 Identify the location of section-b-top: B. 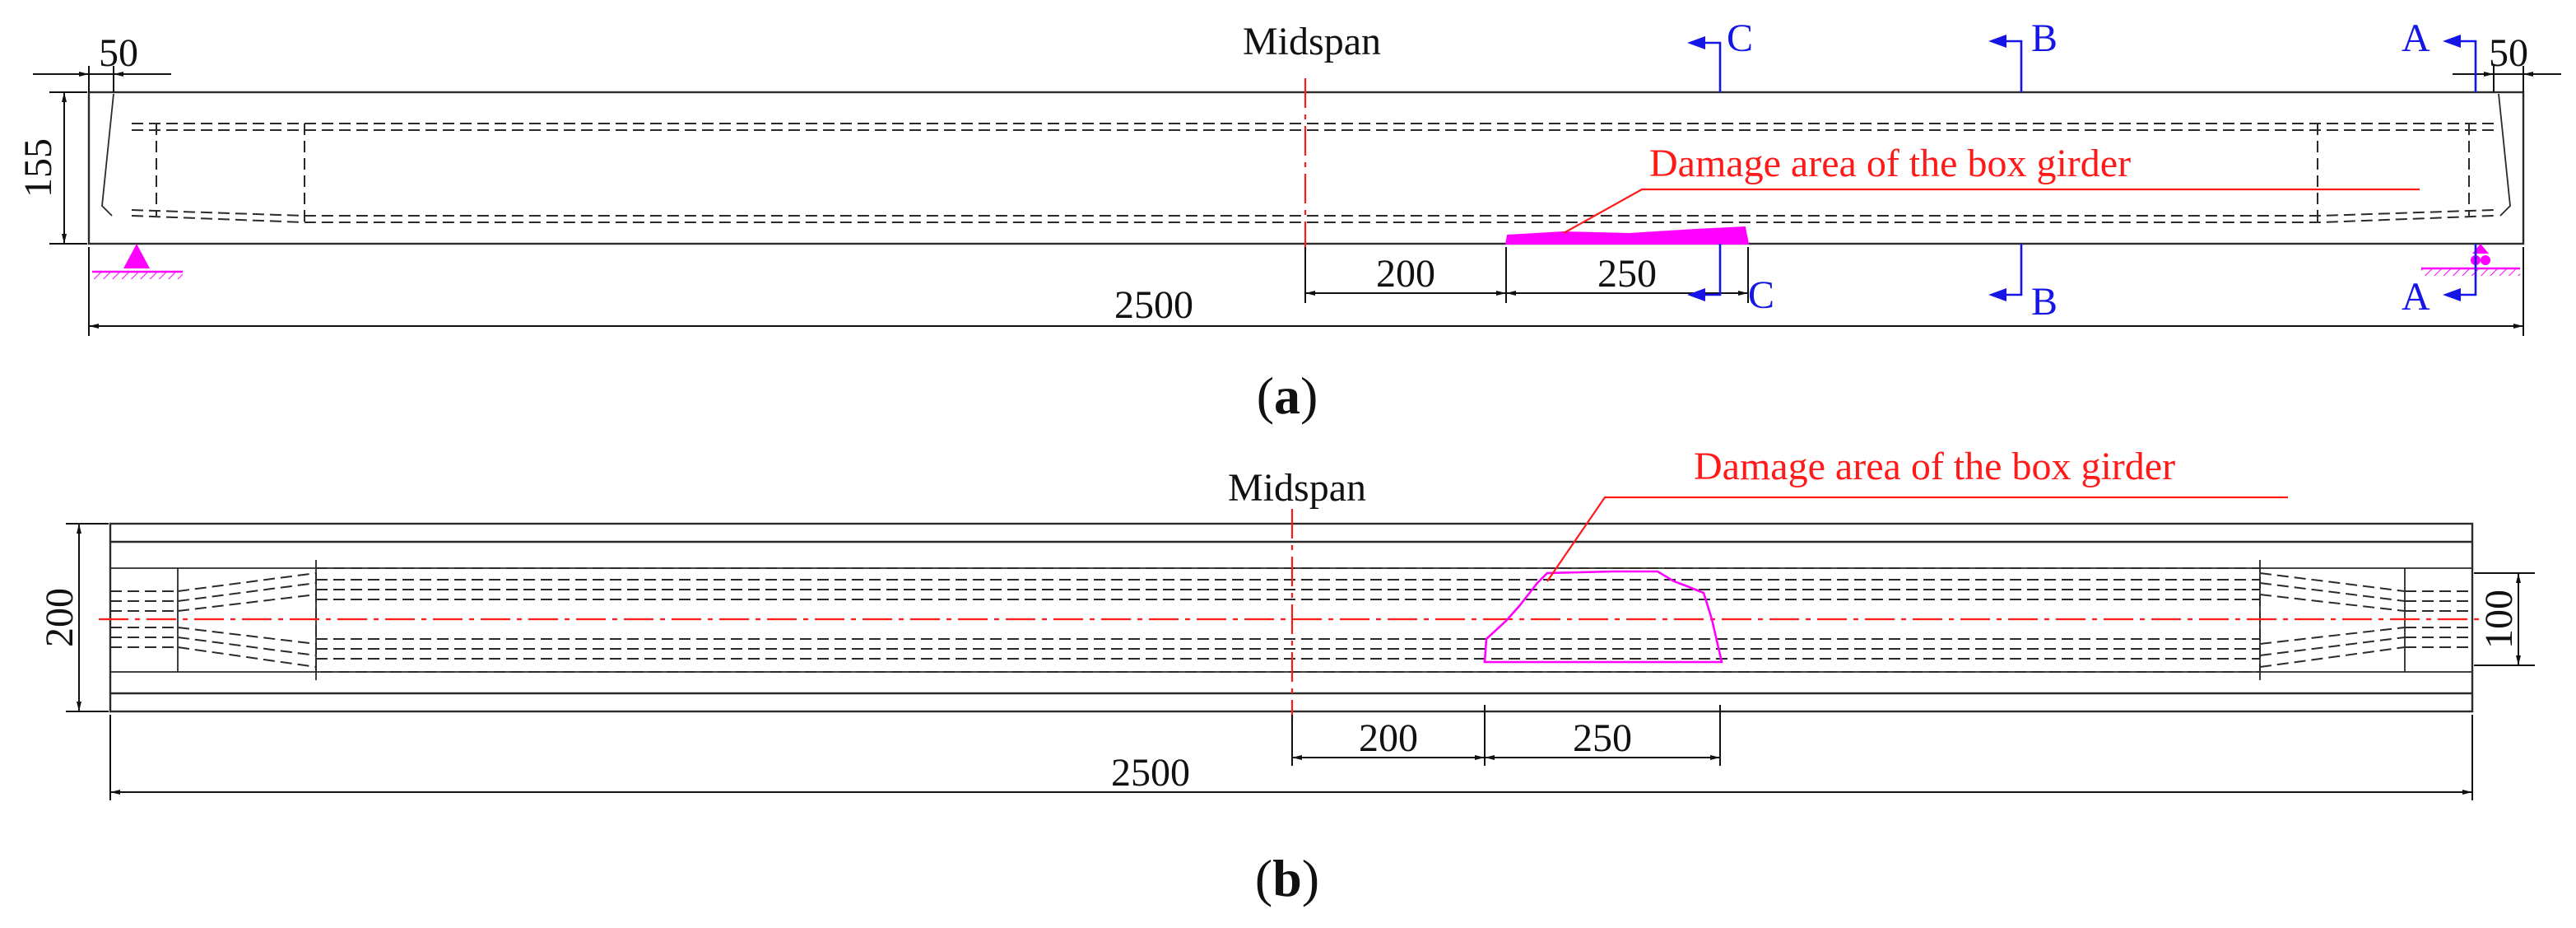
(2044, 38).